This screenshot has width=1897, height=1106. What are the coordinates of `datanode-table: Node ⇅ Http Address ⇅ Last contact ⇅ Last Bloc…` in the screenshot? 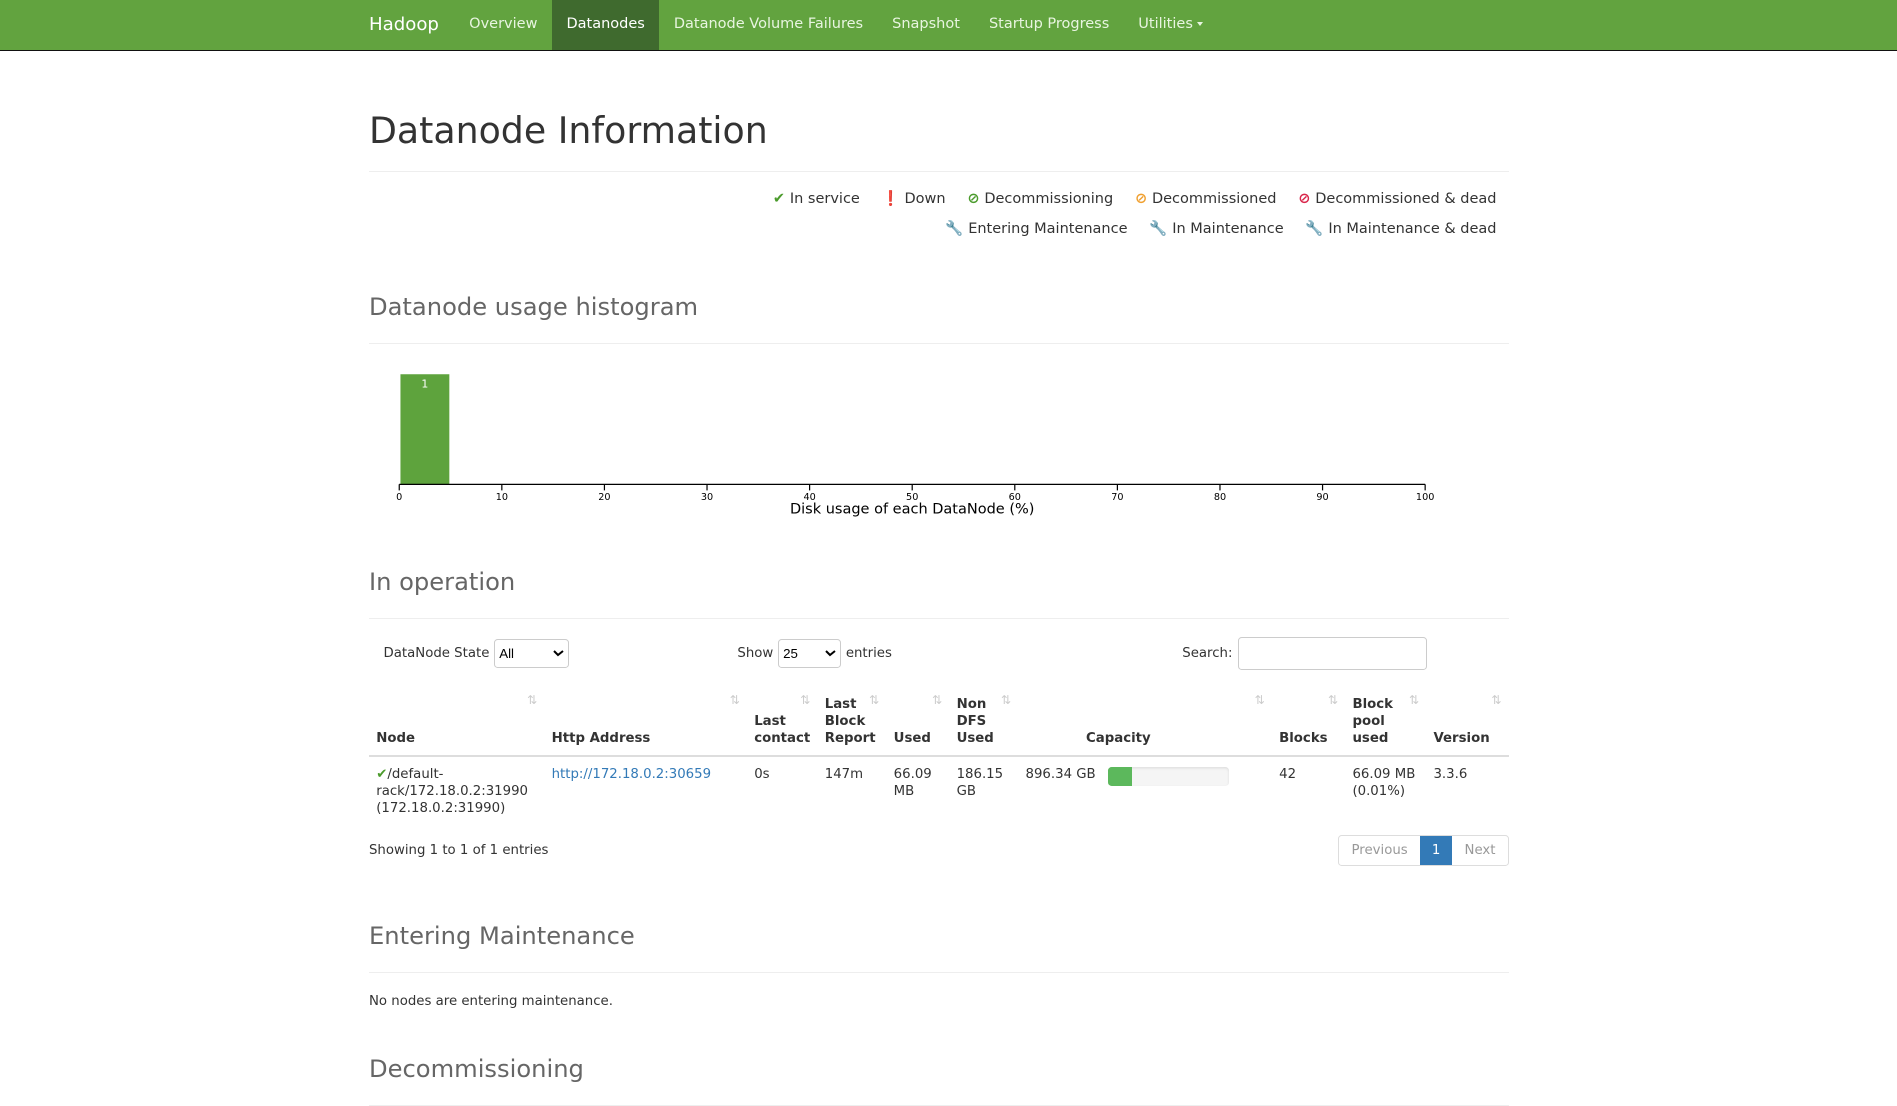 It's located at (938, 758).